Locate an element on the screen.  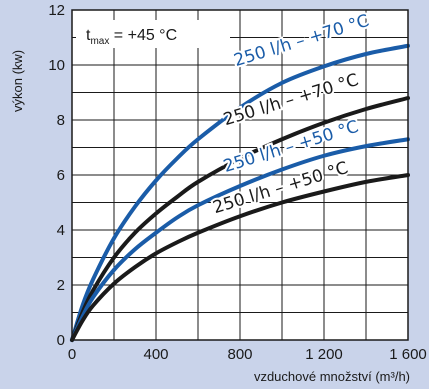
tmax-annotation: tmax = +45 °C is located at coordinates (131, 37).